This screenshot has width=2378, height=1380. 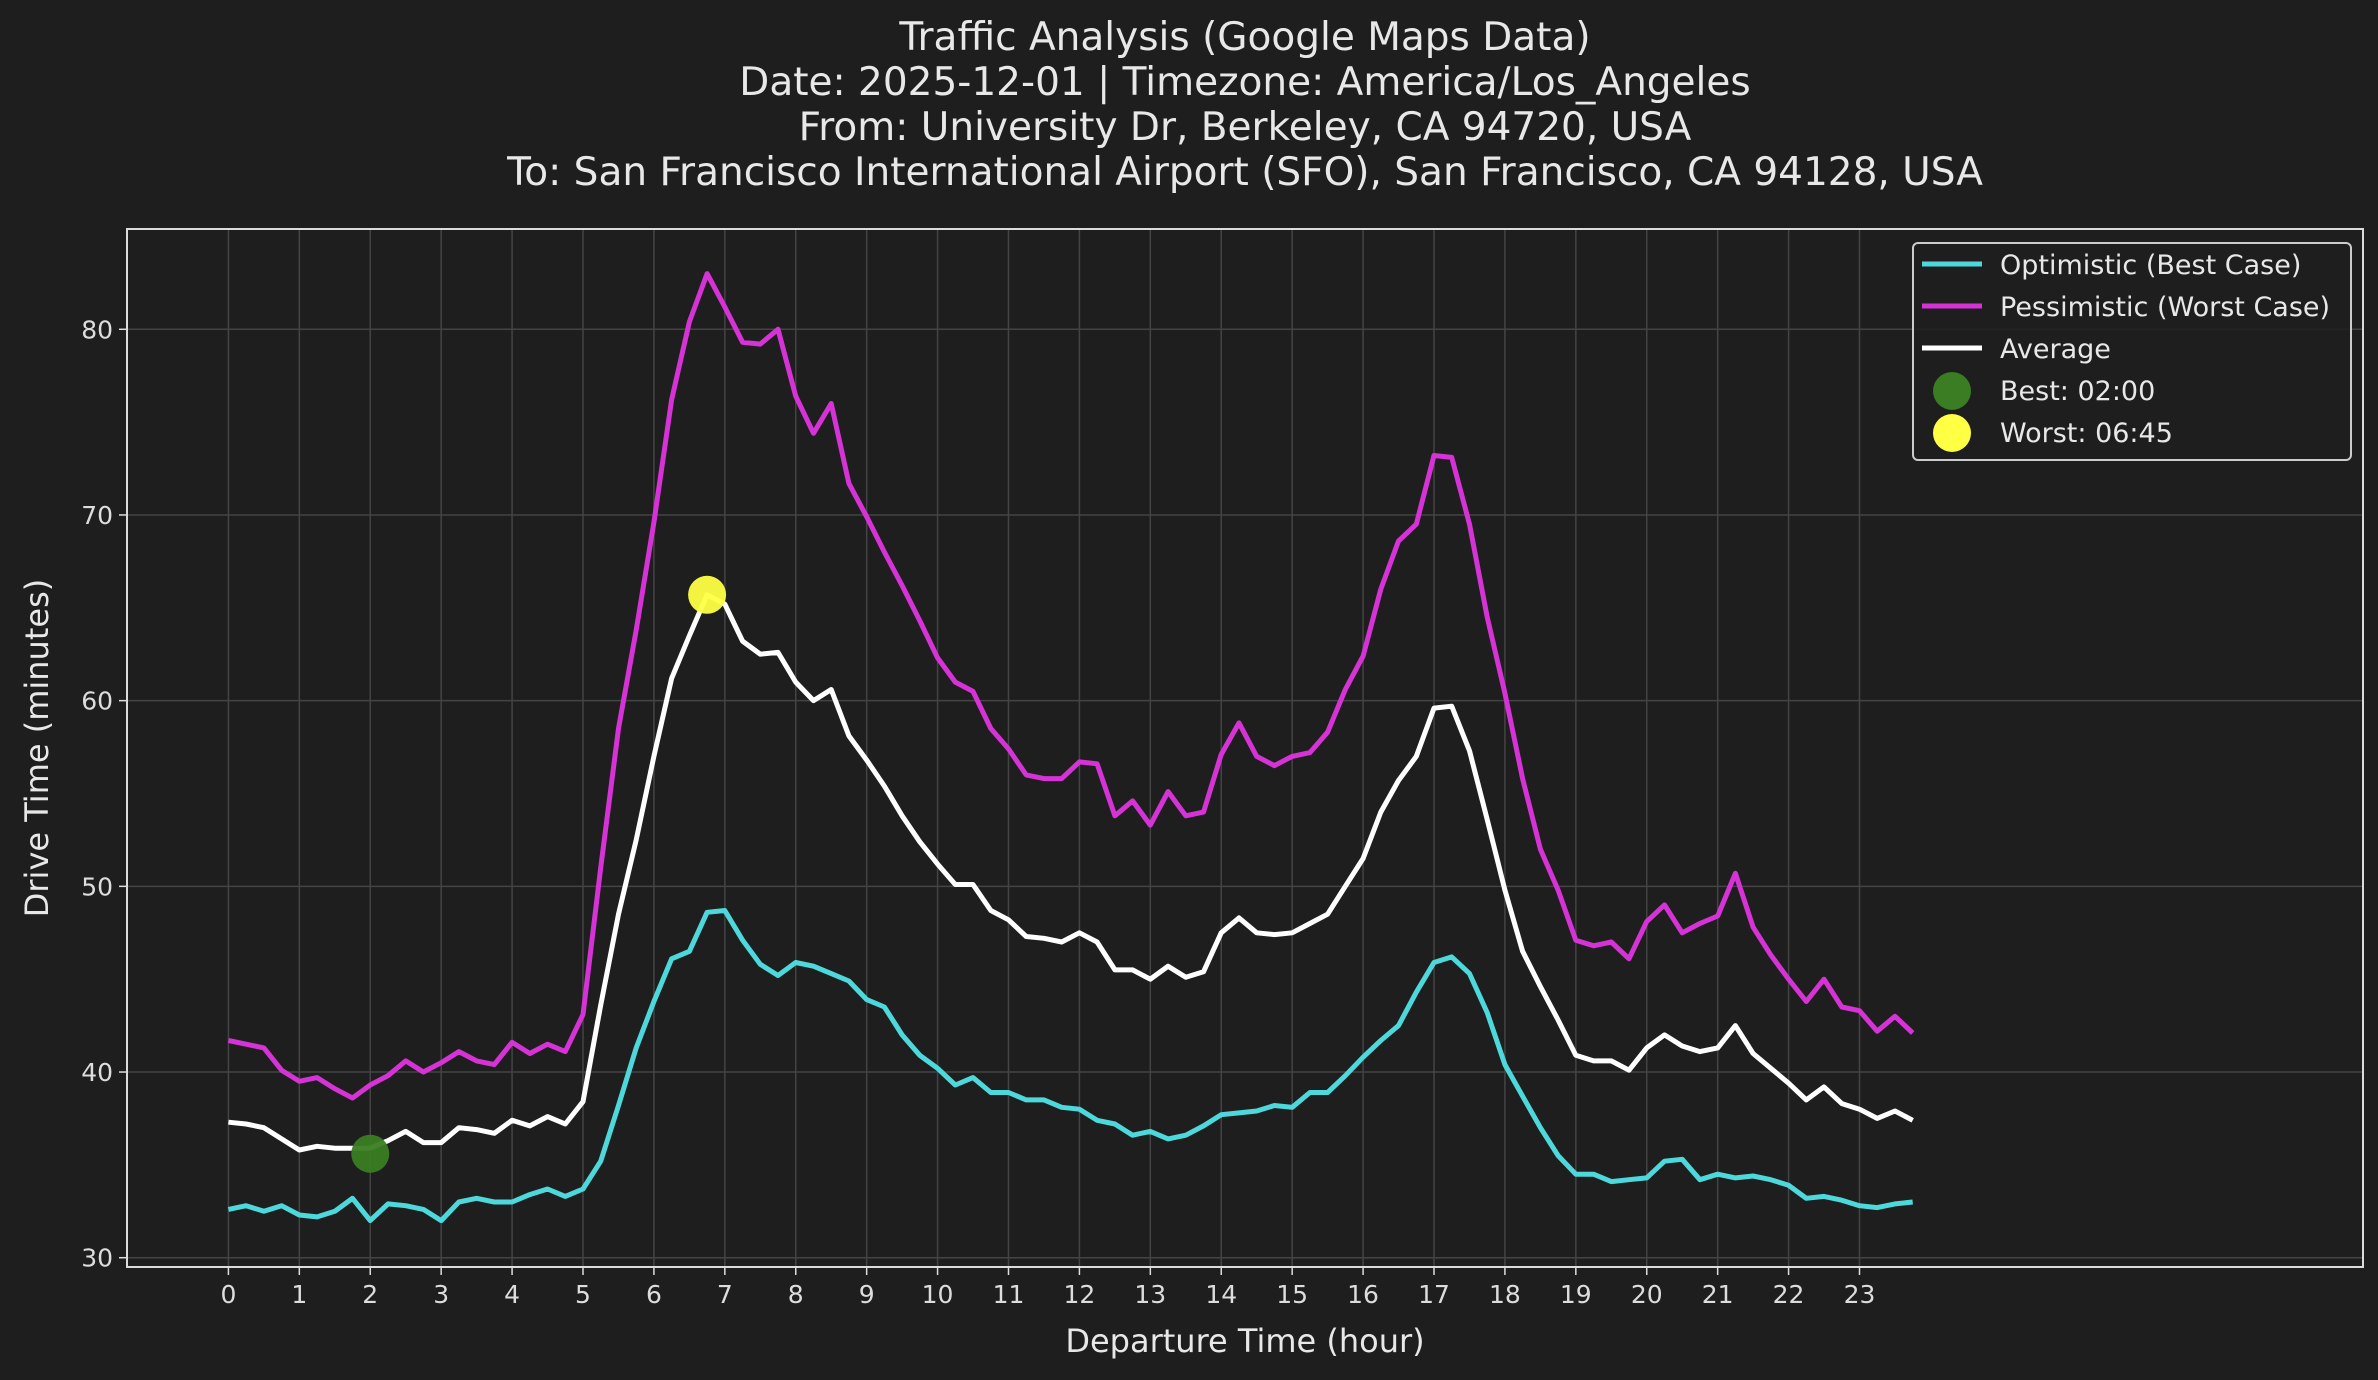 What do you see at coordinates (1860, 1294) in the screenshot?
I see `x-tick-label: 23` at bounding box center [1860, 1294].